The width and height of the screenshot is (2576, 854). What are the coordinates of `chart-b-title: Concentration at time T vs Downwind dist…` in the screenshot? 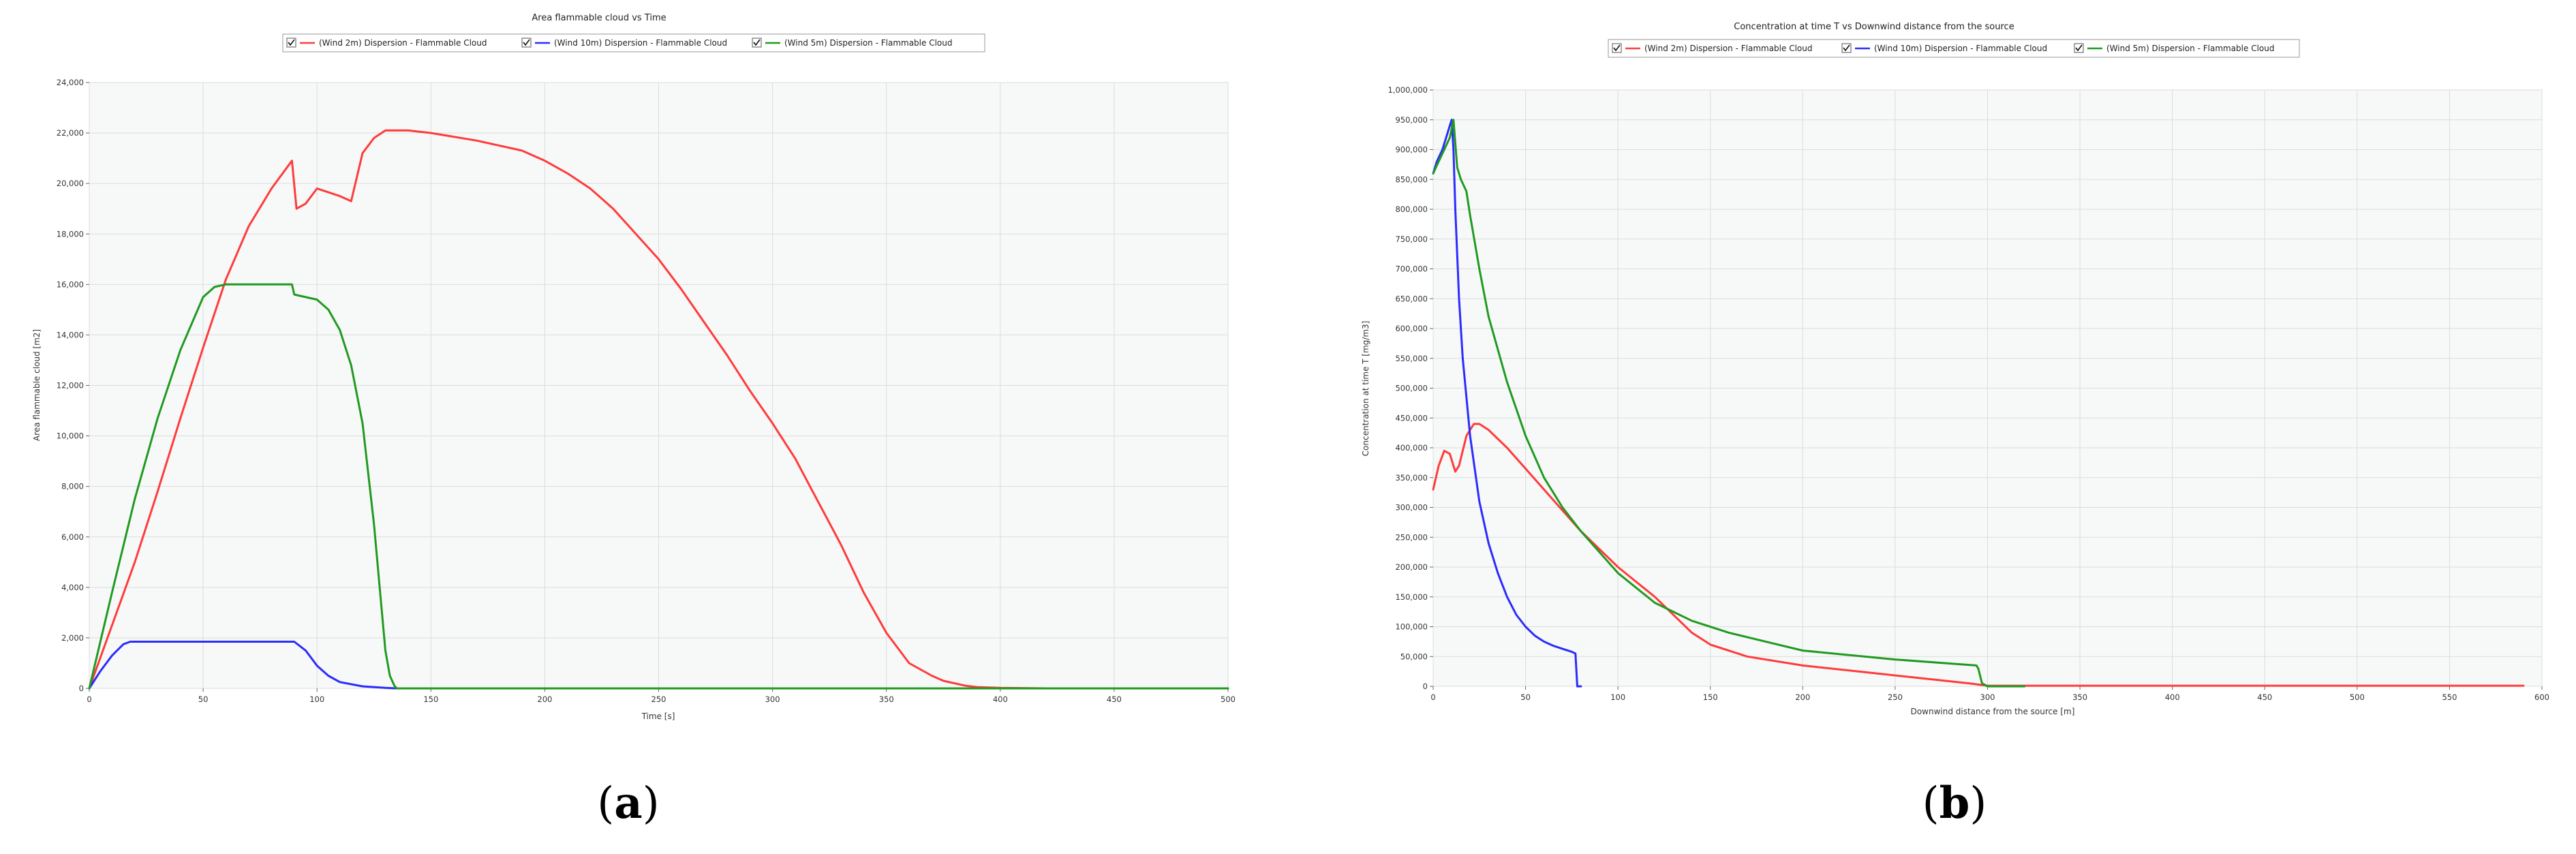 It's located at (1874, 27).